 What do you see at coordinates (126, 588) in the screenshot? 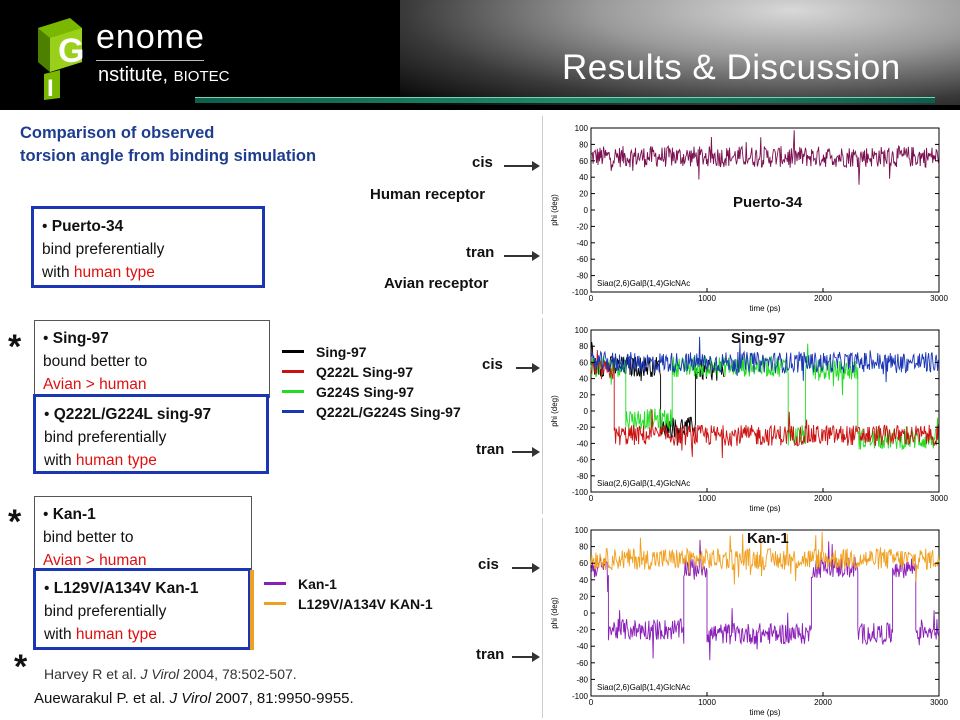
I see `kan-mutant-name: L129V/A134V Kan-1` at bounding box center [126, 588].